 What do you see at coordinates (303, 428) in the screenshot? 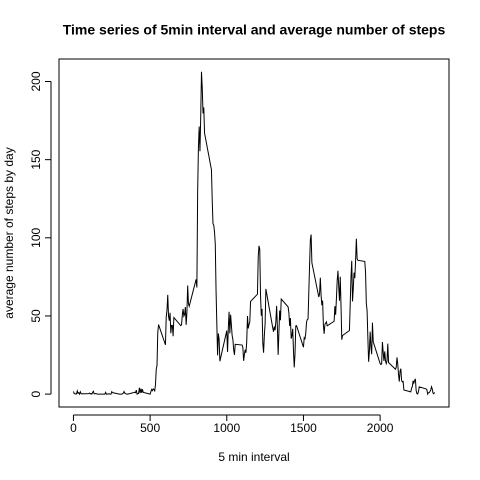
I see `x-tick-label: 1500` at bounding box center [303, 428].